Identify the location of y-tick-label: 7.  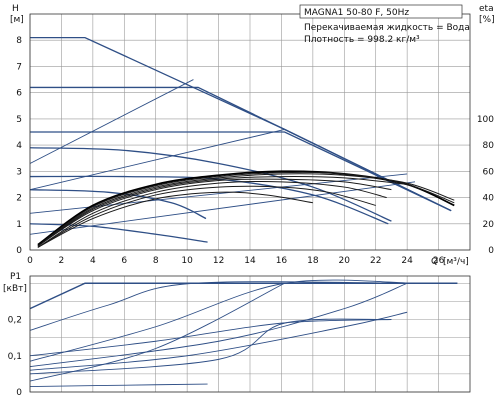
(19, 67).